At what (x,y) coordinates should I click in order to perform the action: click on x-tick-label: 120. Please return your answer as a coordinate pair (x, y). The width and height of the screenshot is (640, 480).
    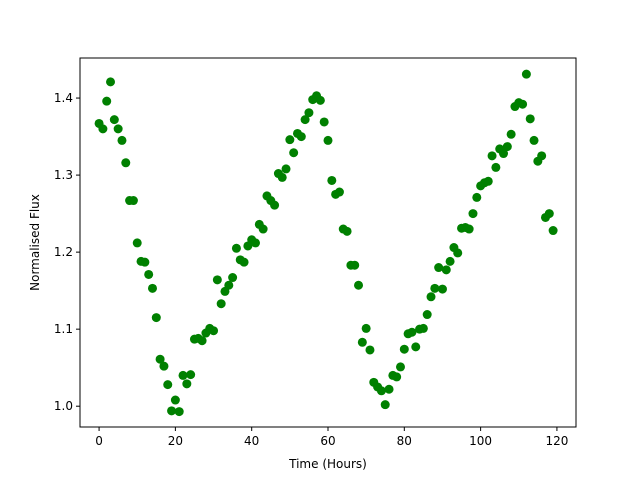
    Looking at the image, I should click on (556, 441).